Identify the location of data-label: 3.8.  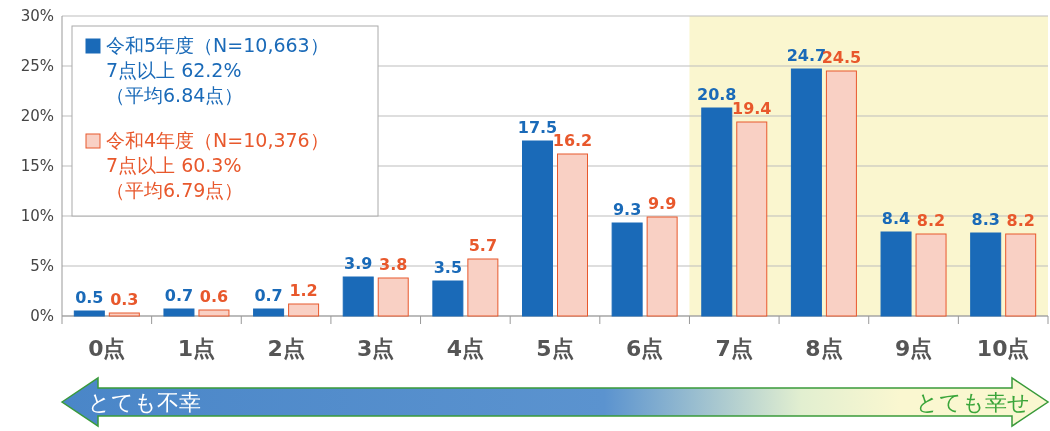
(393, 264).